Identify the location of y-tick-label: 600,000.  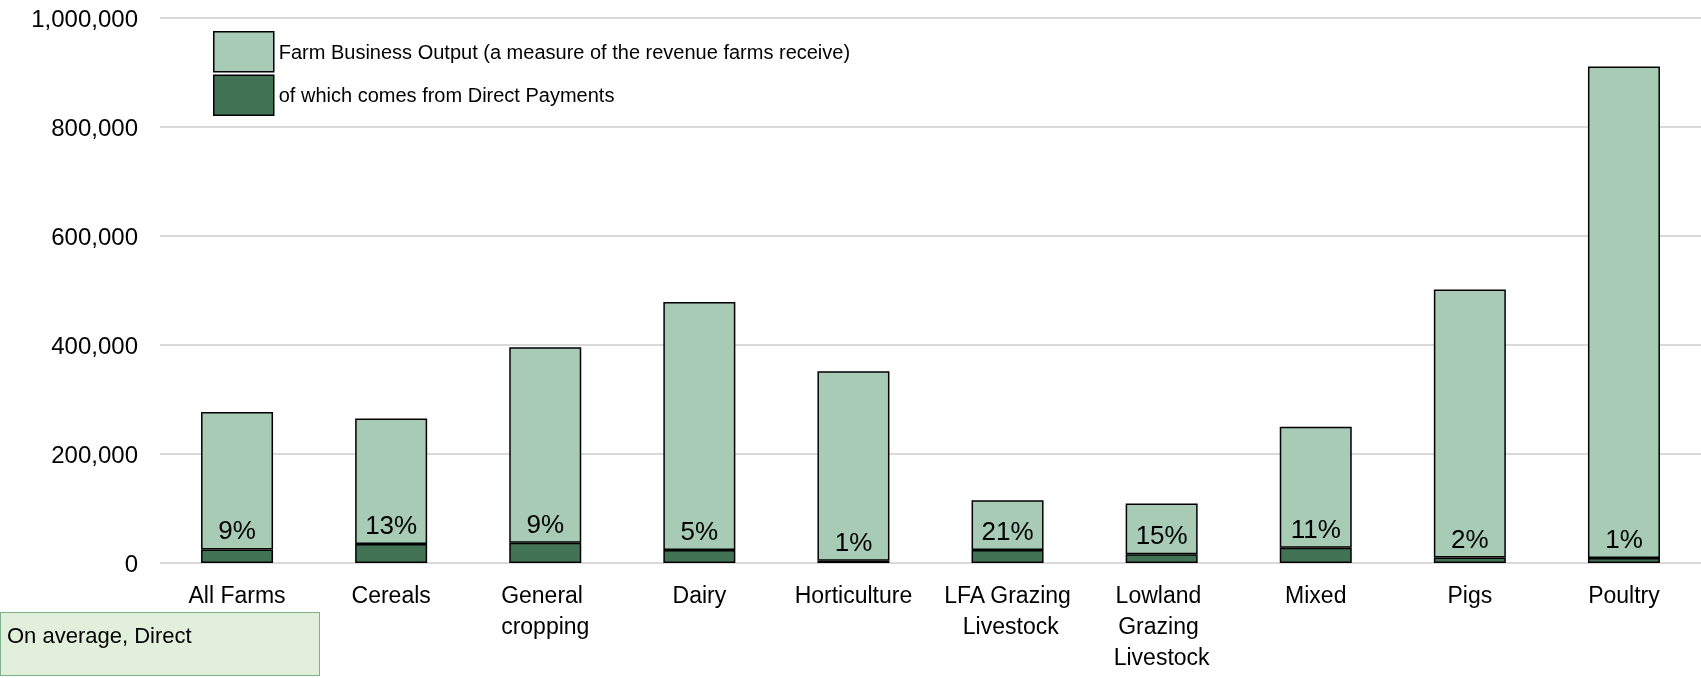
(94, 236).